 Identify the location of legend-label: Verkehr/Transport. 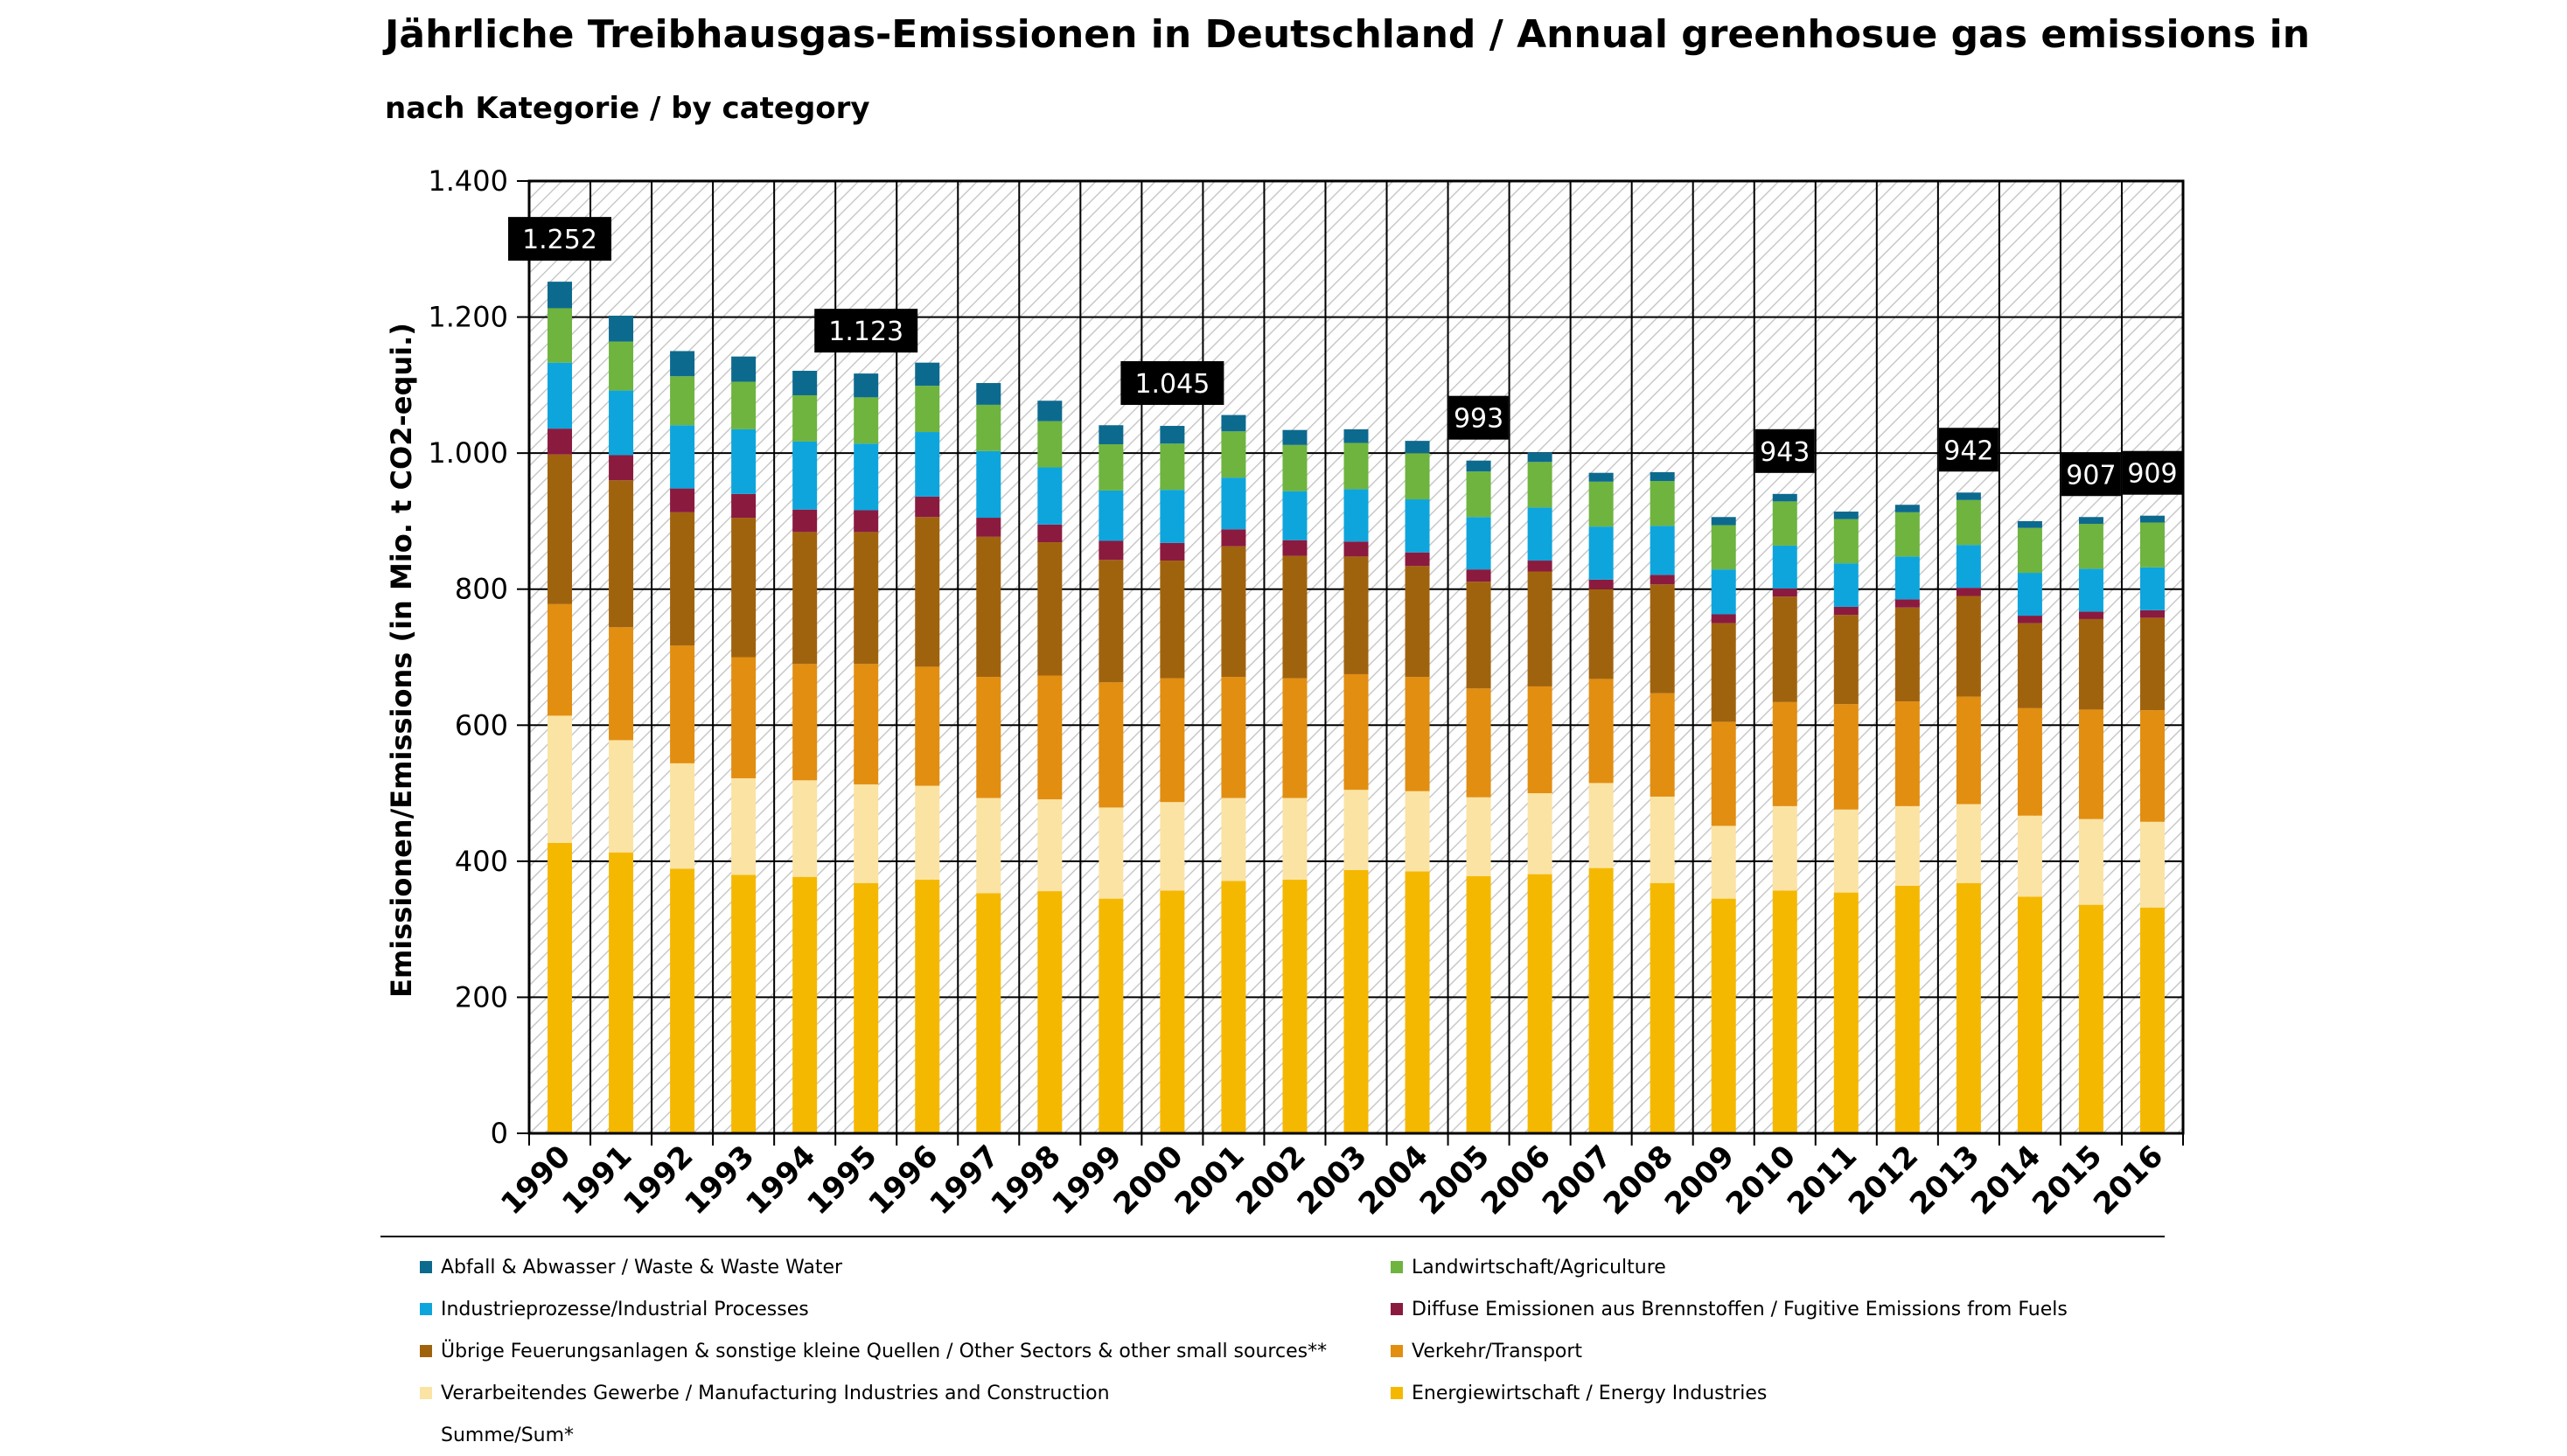
(1498, 1351).